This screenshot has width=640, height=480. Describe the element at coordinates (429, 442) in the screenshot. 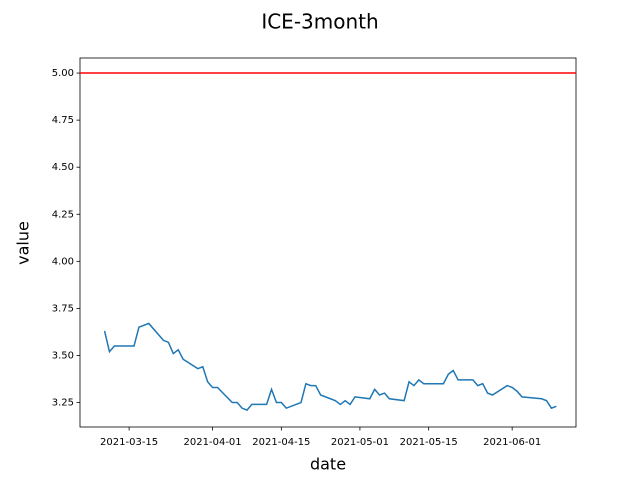

I see `x-tick-label: 2021-05-15` at that location.